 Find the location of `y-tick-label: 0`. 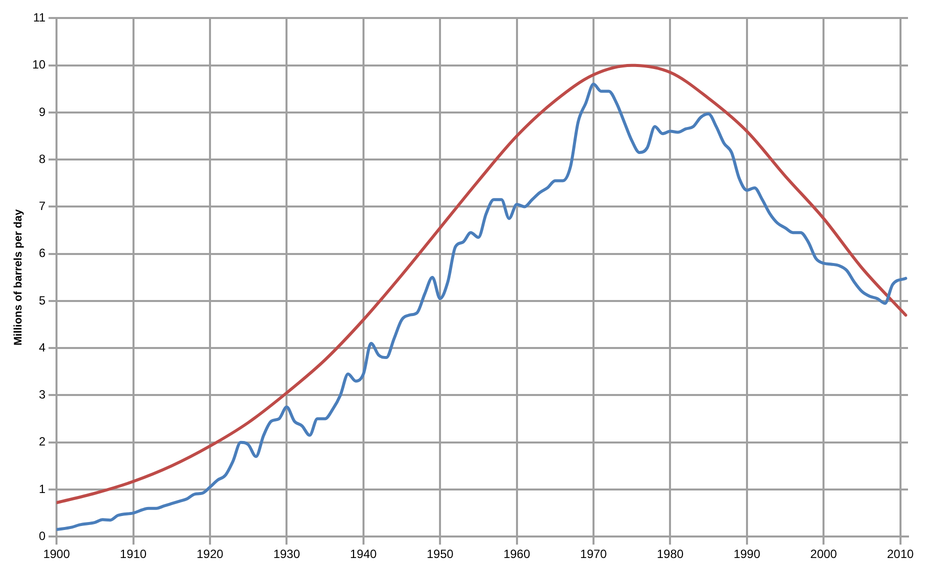

y-tick-label: 0 is located at coordinates (42, 535).